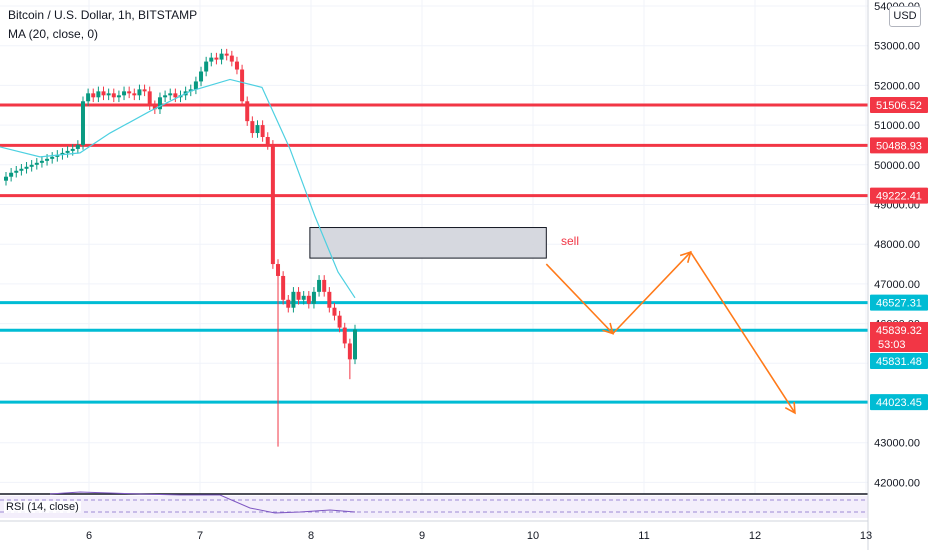 The width and height of the screenshot is (932, 550). Describe the element at coordinates (479, 536) in the screenshot. I see `time-axis: 6 7 8 9 10 11 12 13` at that location.